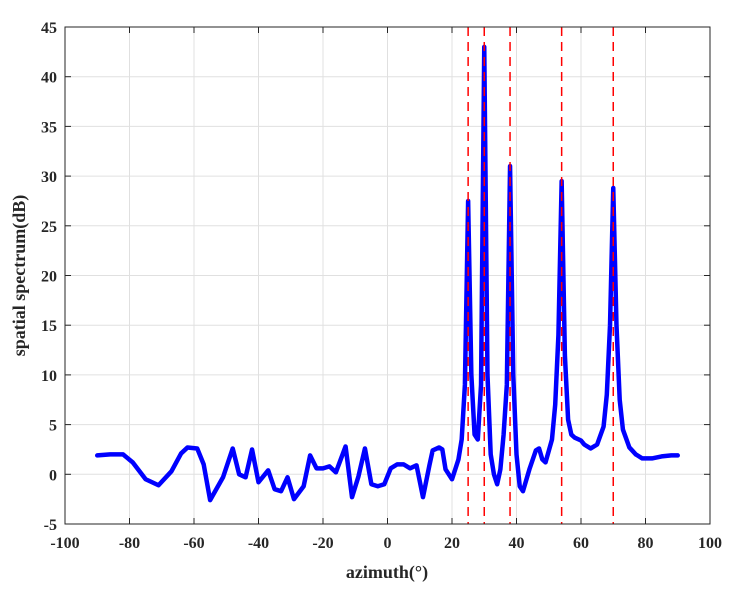  What do you see at coordinates (53, 475) in the screenshot?
I see `y-tick-label: 0` at bounding box center [53, 475].